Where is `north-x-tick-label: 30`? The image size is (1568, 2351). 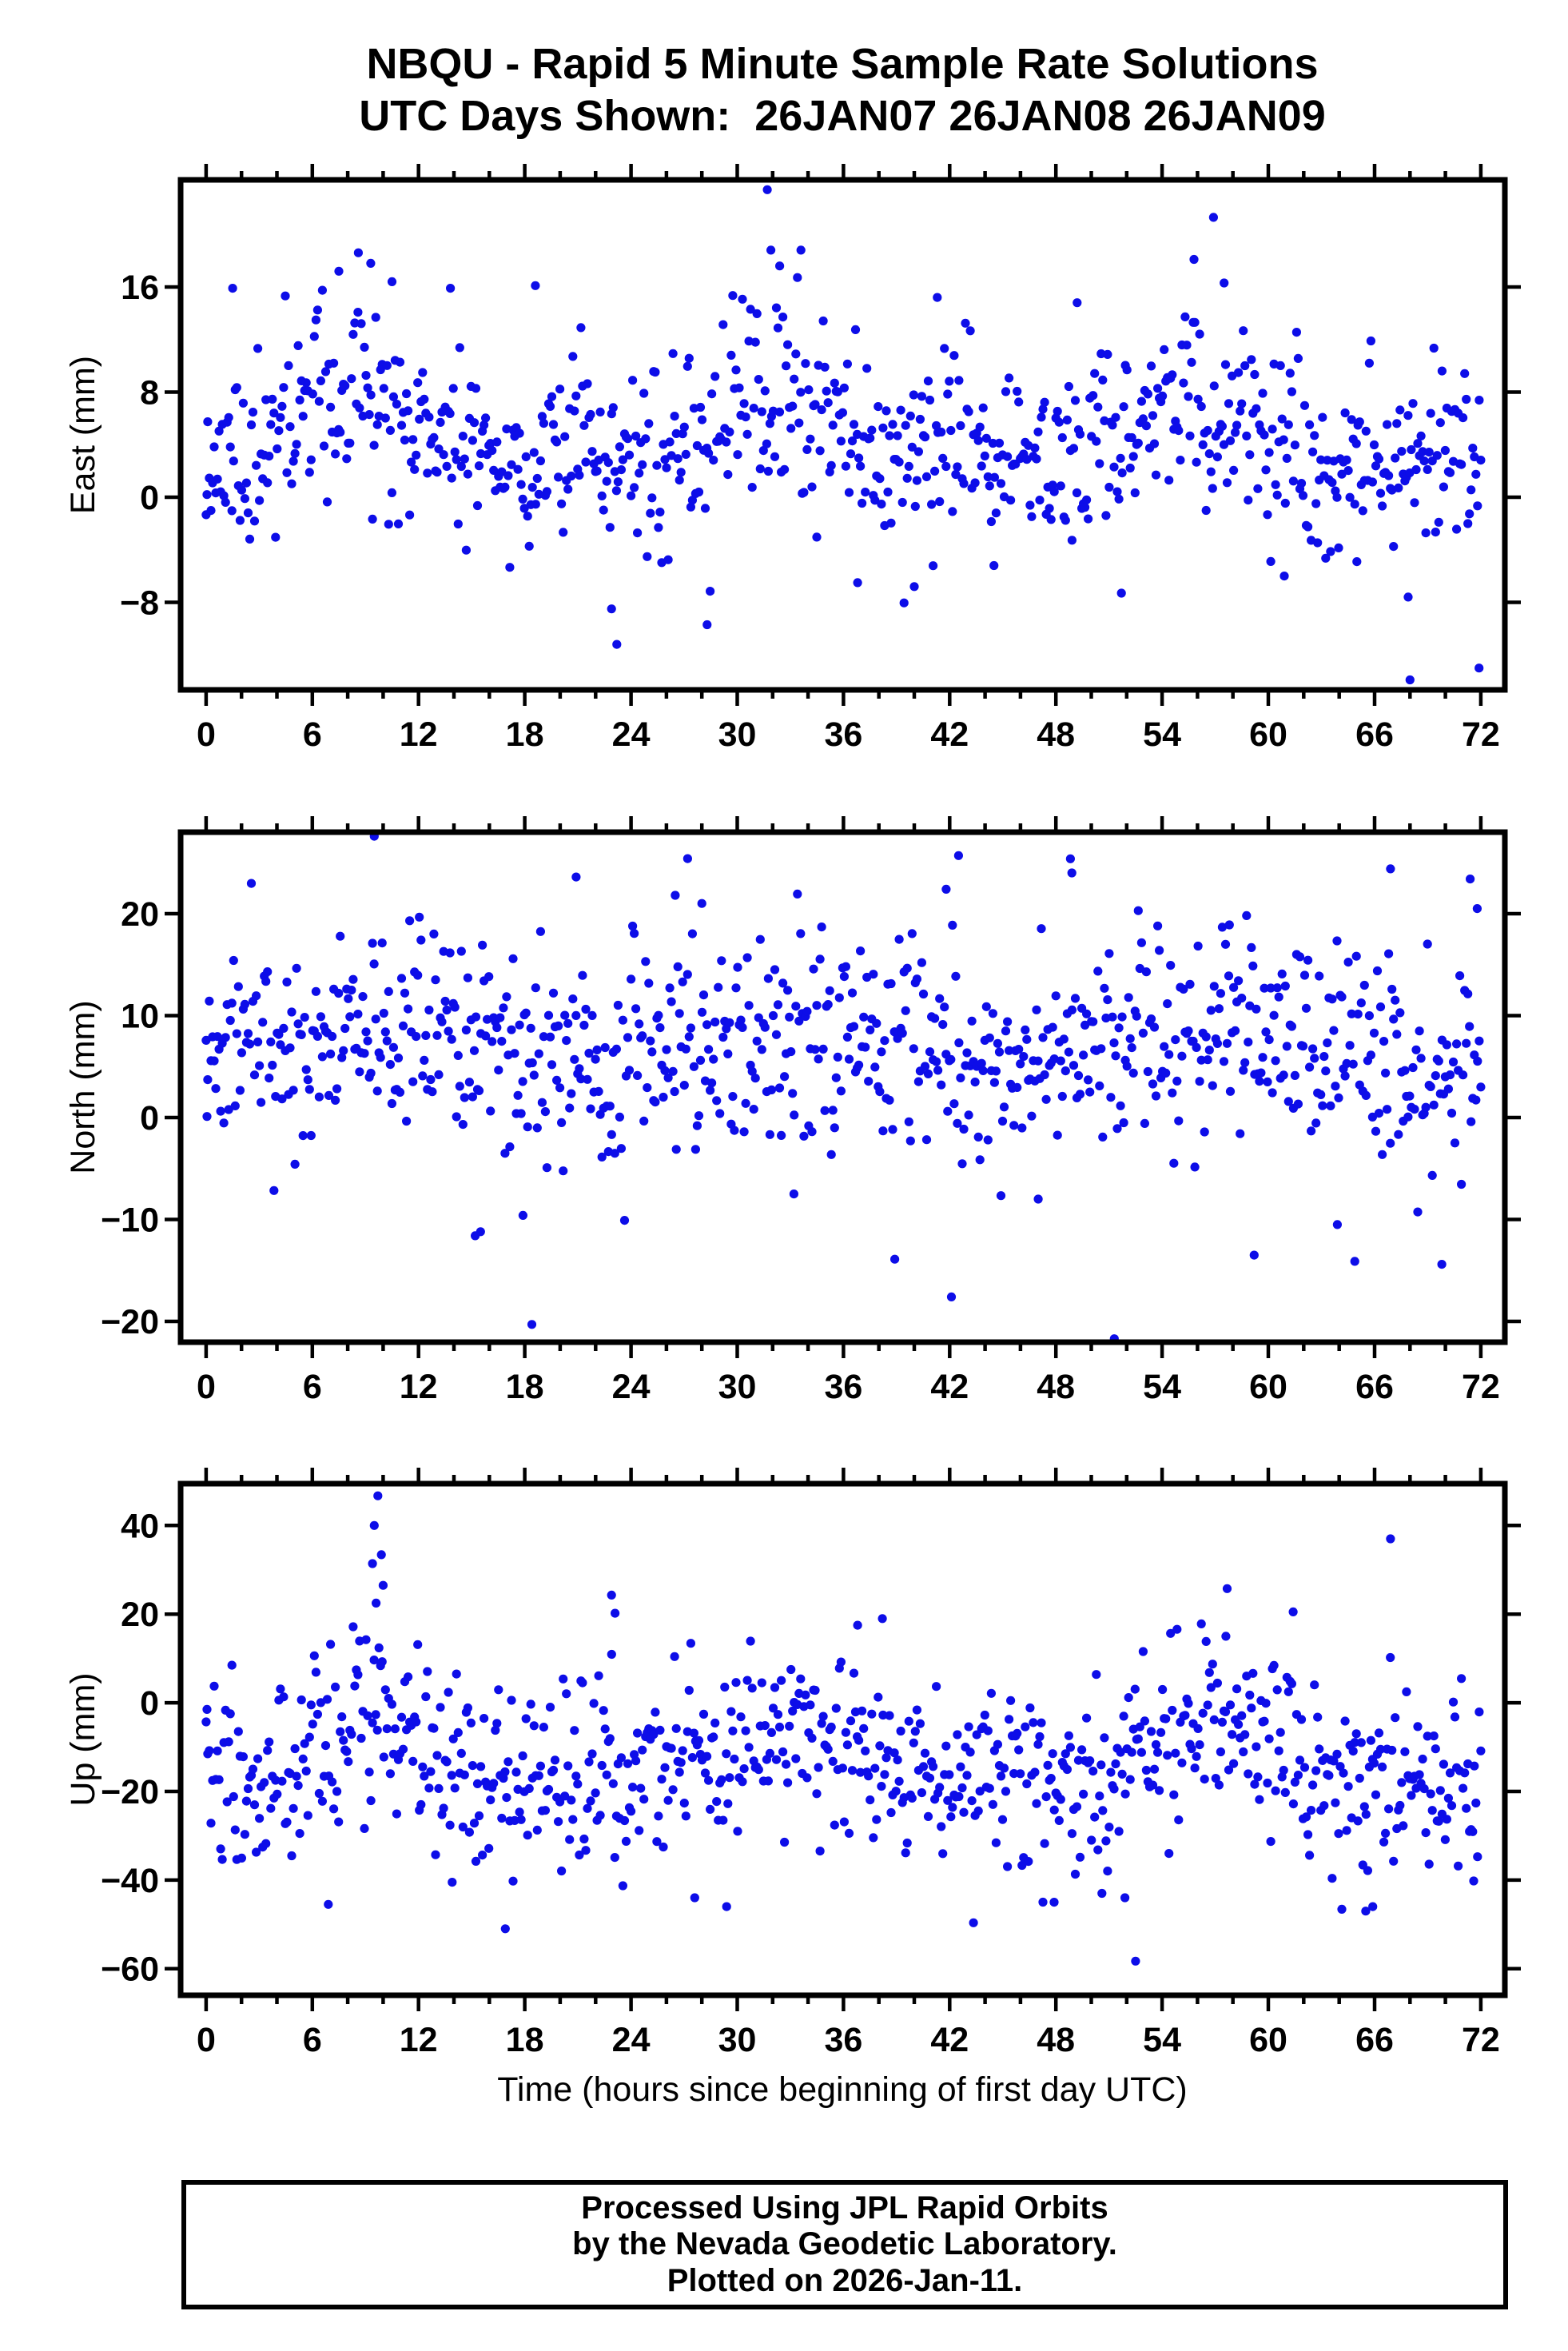 north-x-tick-label: 30 is located at coordinates (737, 1387).